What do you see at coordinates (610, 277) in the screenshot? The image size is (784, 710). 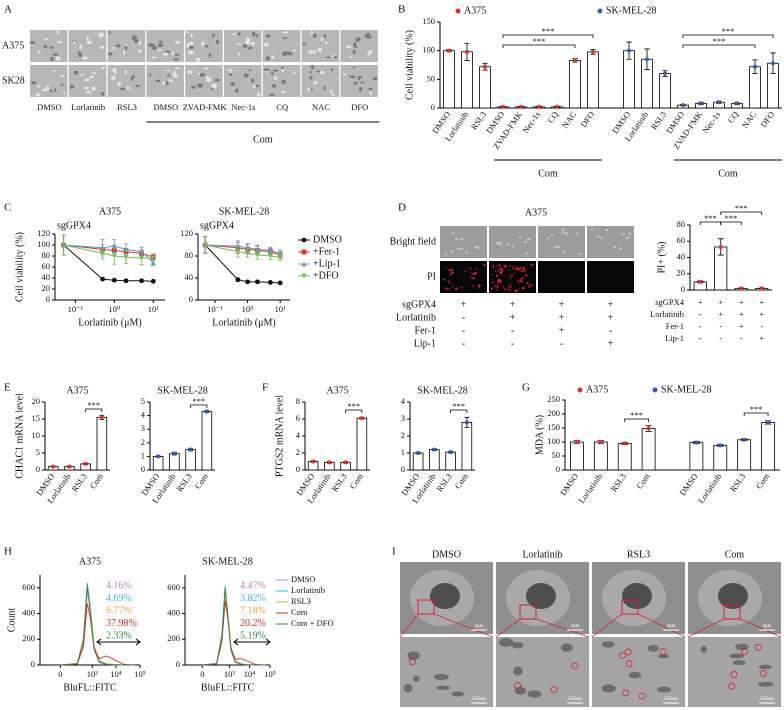 I see `pi-image` at bounding box center [610, 277].